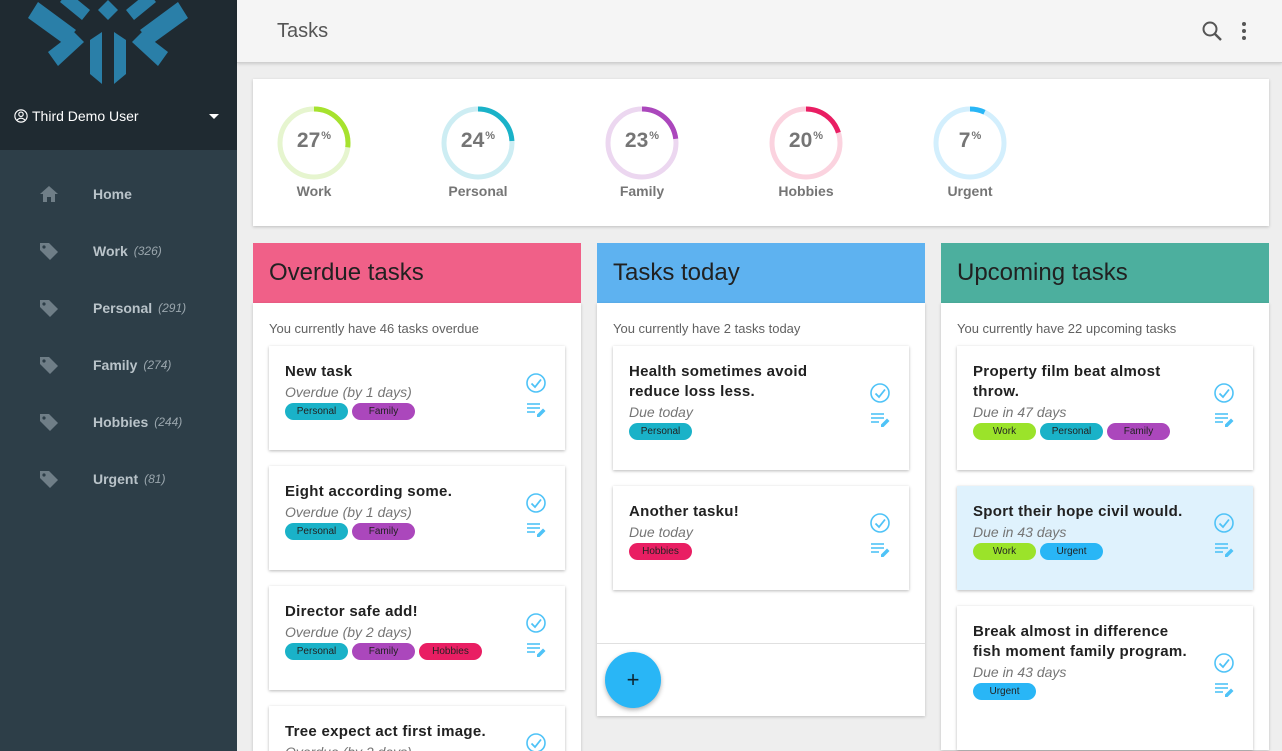 The image size is (1282, 751). Describe the element at coordinates (85, 116) in the screenshot. I see `user-name: Third Demo User` at that location.